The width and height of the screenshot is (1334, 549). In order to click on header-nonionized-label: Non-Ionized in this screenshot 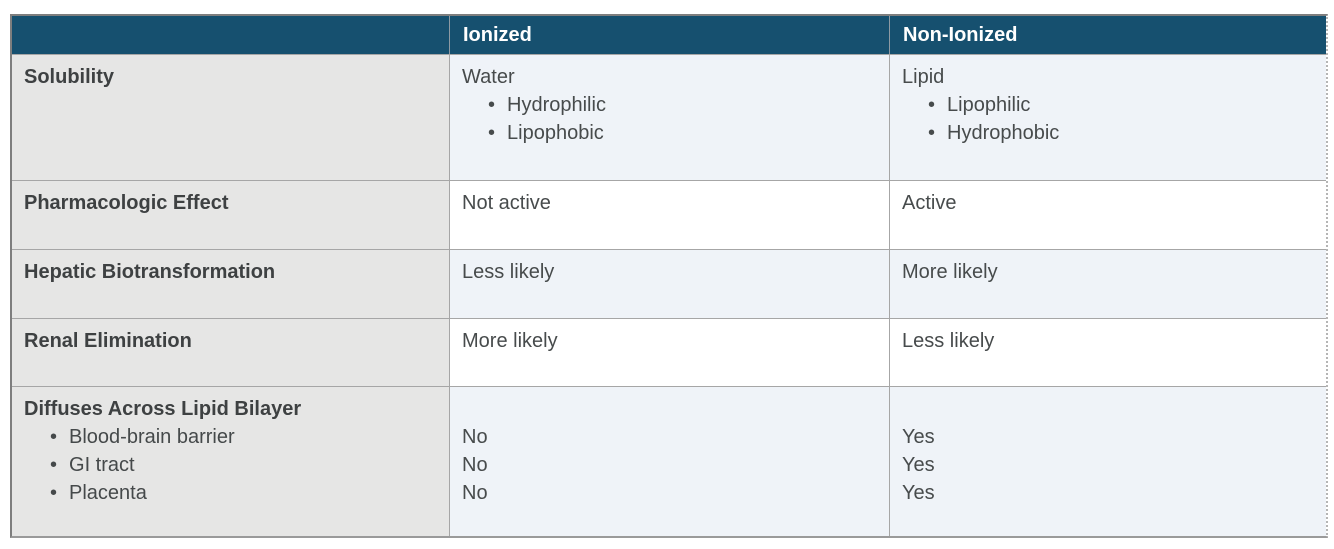, I will do `click(960, 35)`.